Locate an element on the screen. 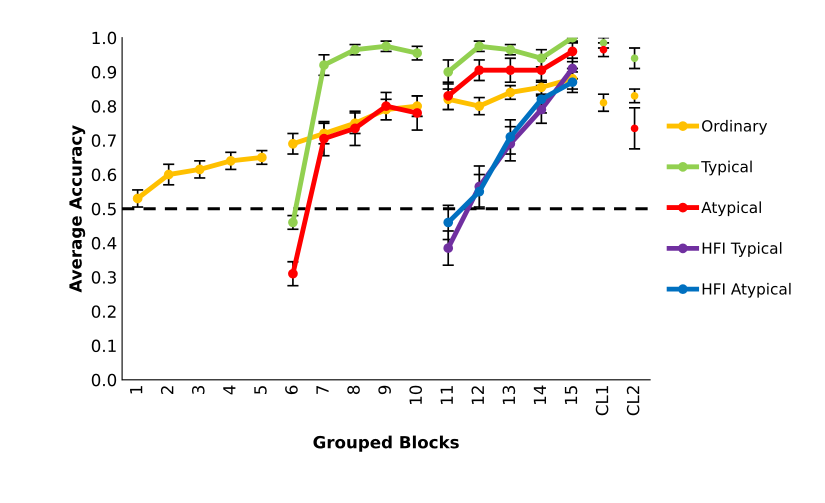 This screenshot has height=503, width=825. x-tick-label: 3 is located at coordinates (198, 390).